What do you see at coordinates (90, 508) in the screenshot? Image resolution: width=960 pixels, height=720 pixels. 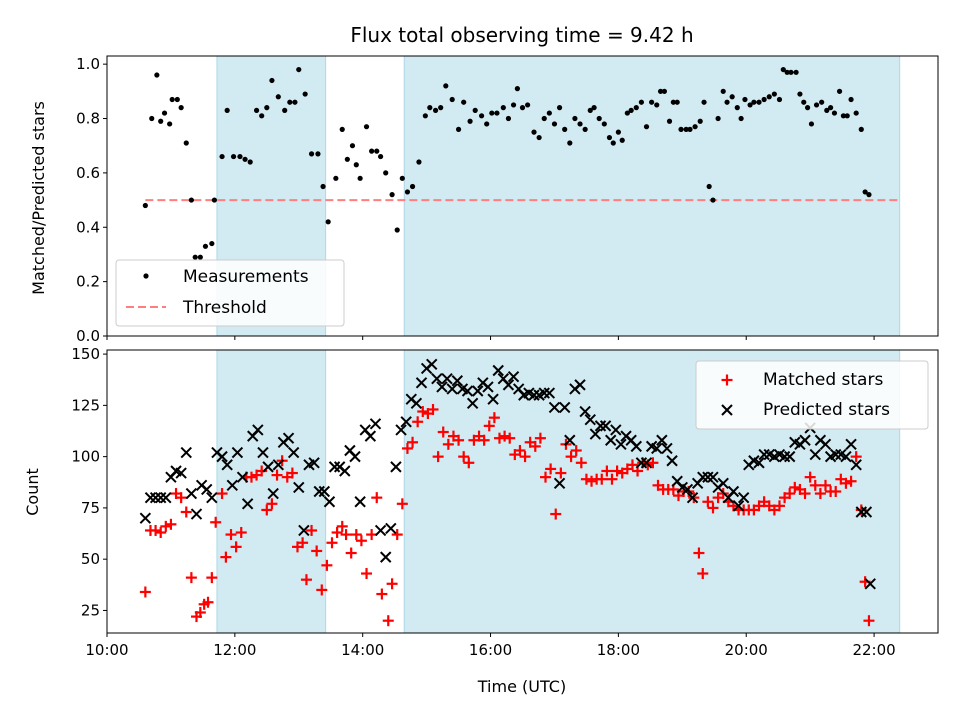 I see `y-tick-label: 75` at bounding box center [90, 508].